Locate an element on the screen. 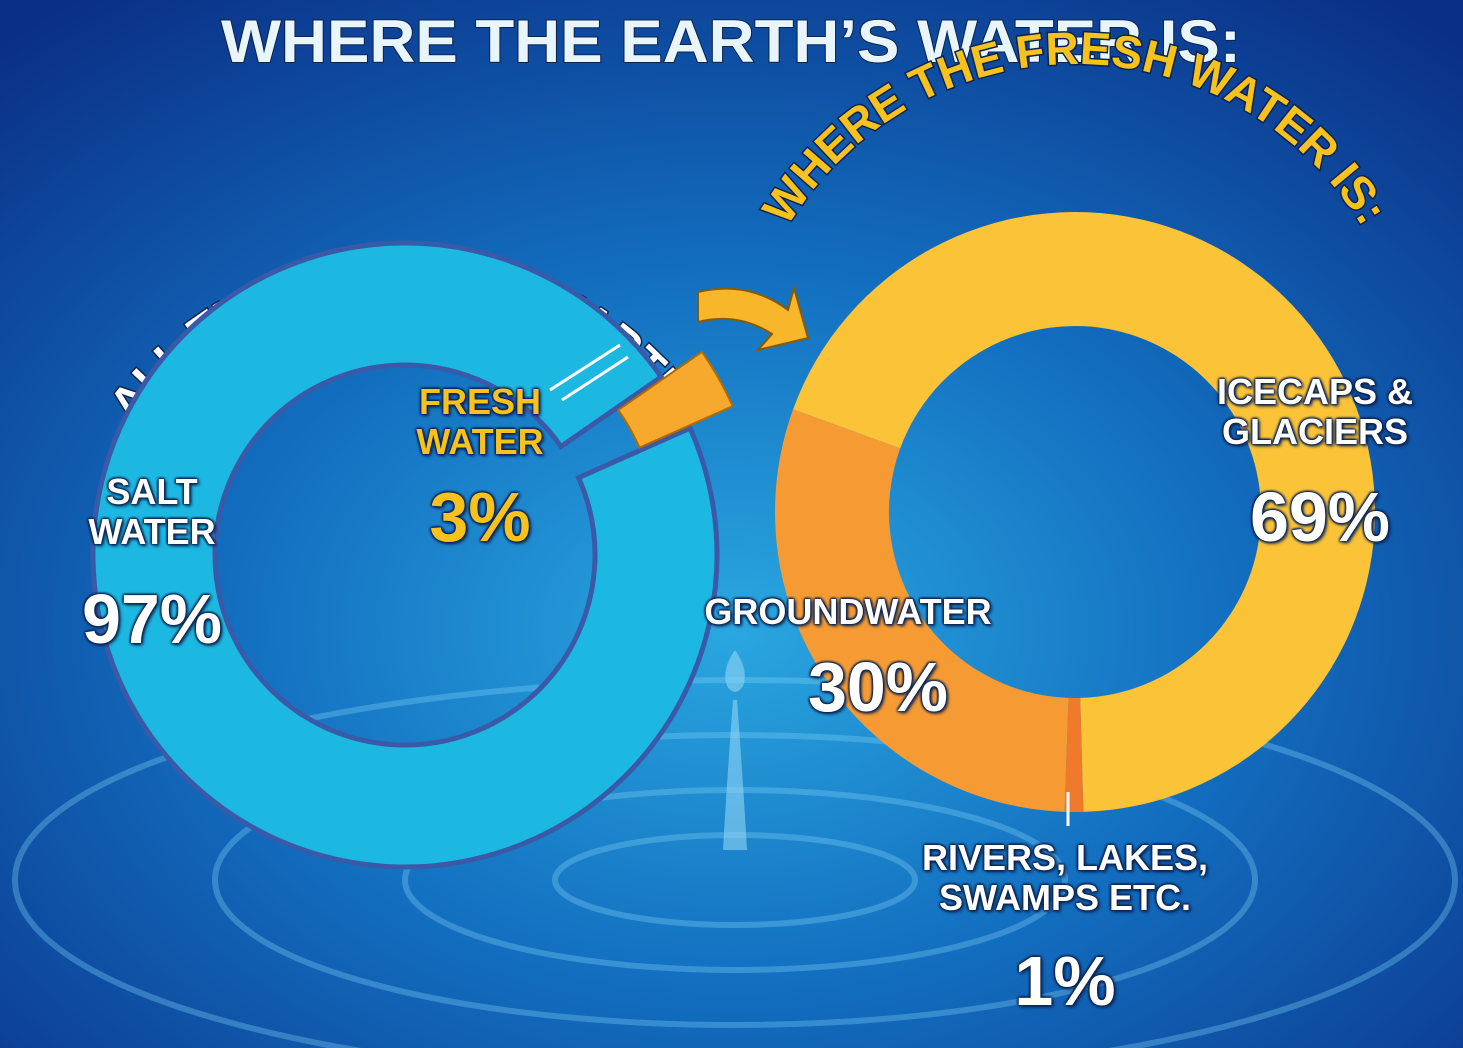  arrow is located at coordinates (753, 318).